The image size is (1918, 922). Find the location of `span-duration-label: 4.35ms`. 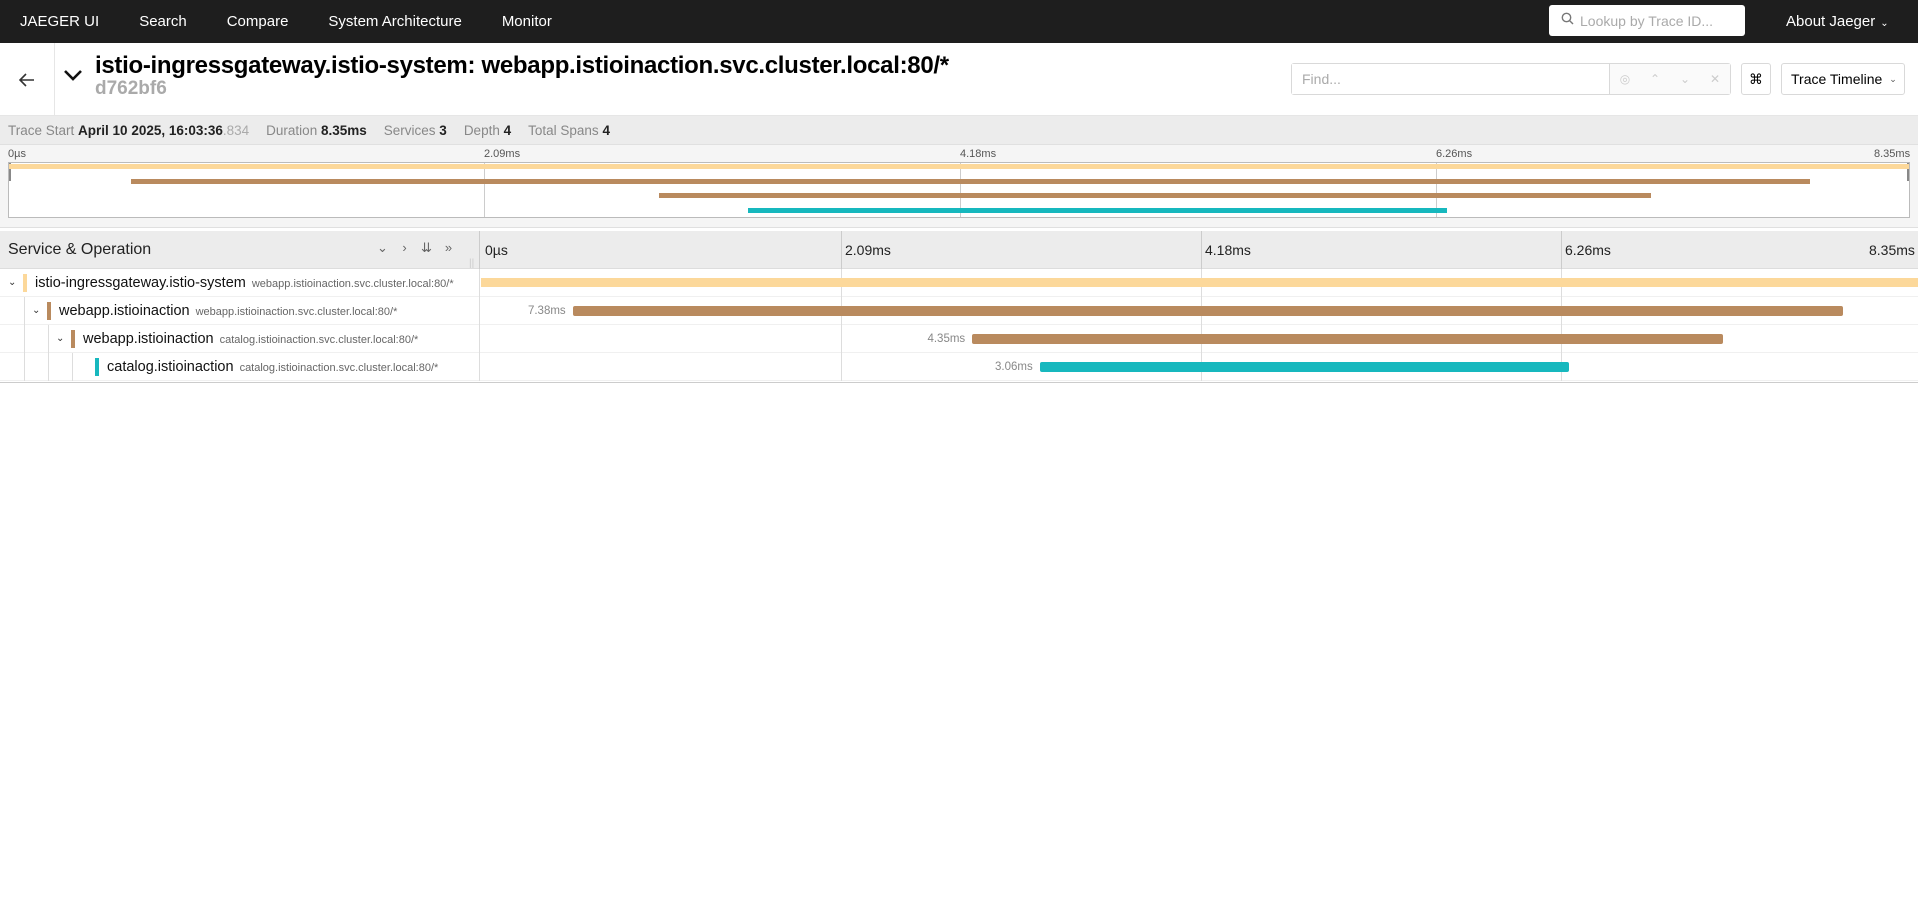

span-duration-label: 4.35ms is located at coordinates (946, 339).